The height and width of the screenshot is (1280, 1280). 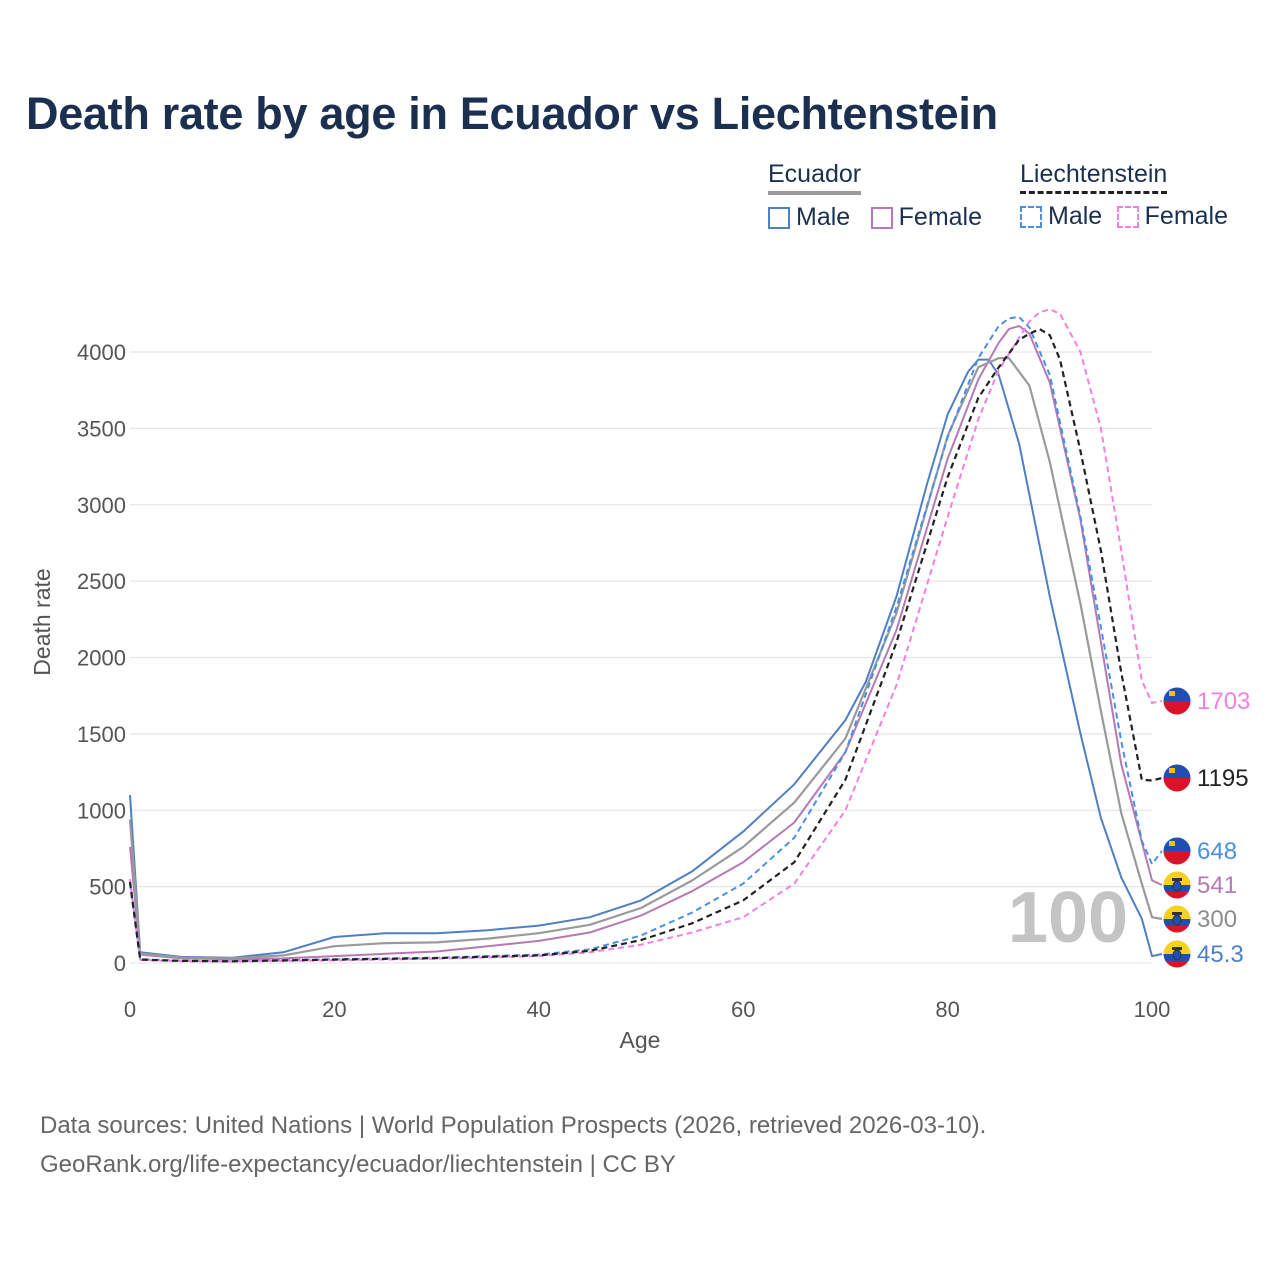 I want to click on flag-marker-ecuador-male, so click(x=1177, y=954).